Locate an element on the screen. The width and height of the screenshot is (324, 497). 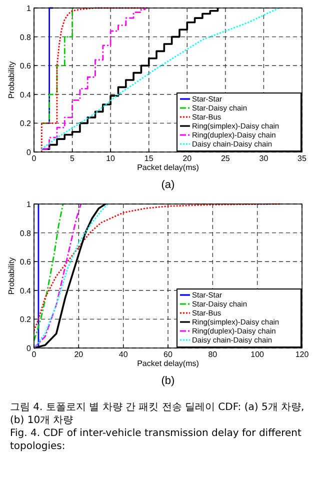
x-tick-label: 5 is located at coordinates (73, 158).